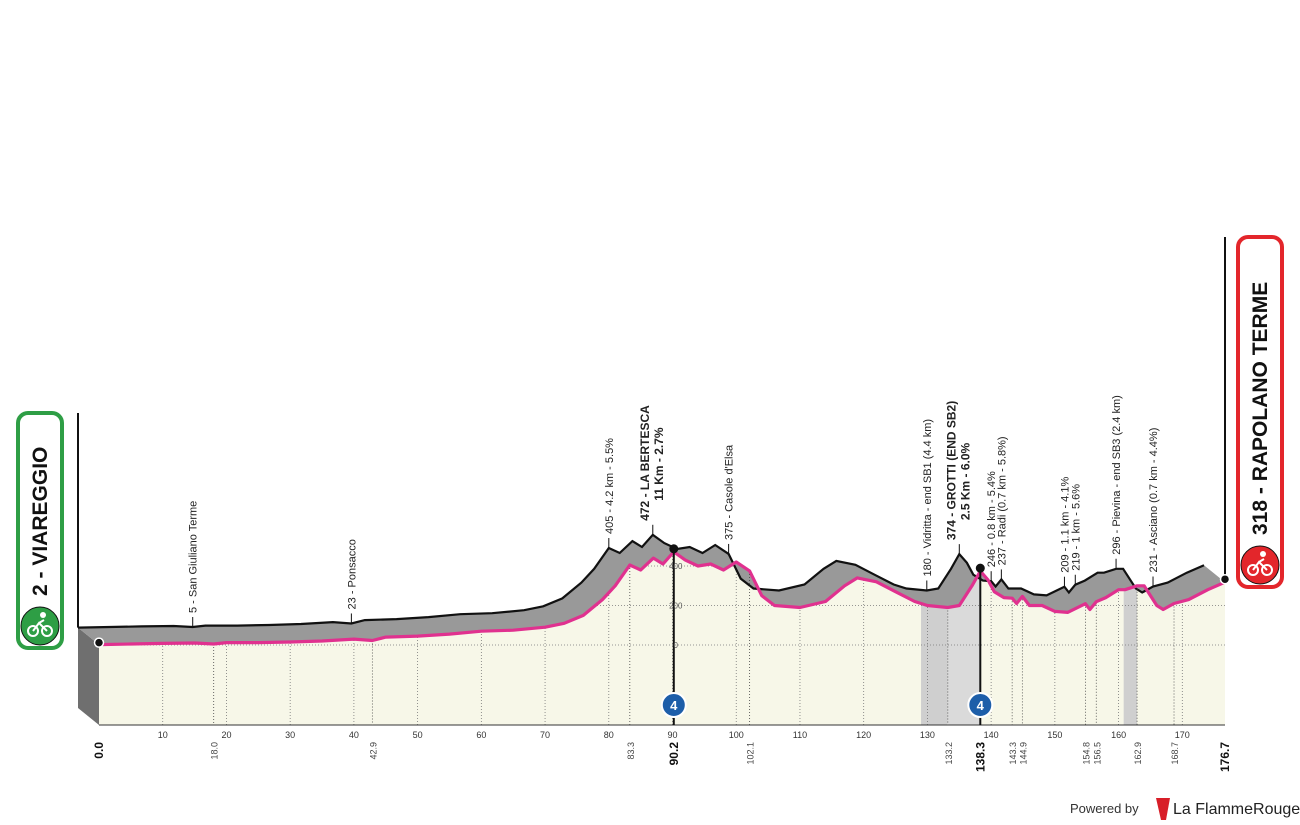 This screenshot has width=1300, height=825. I want to click on x-tick-label: 120, so click(863, 735).